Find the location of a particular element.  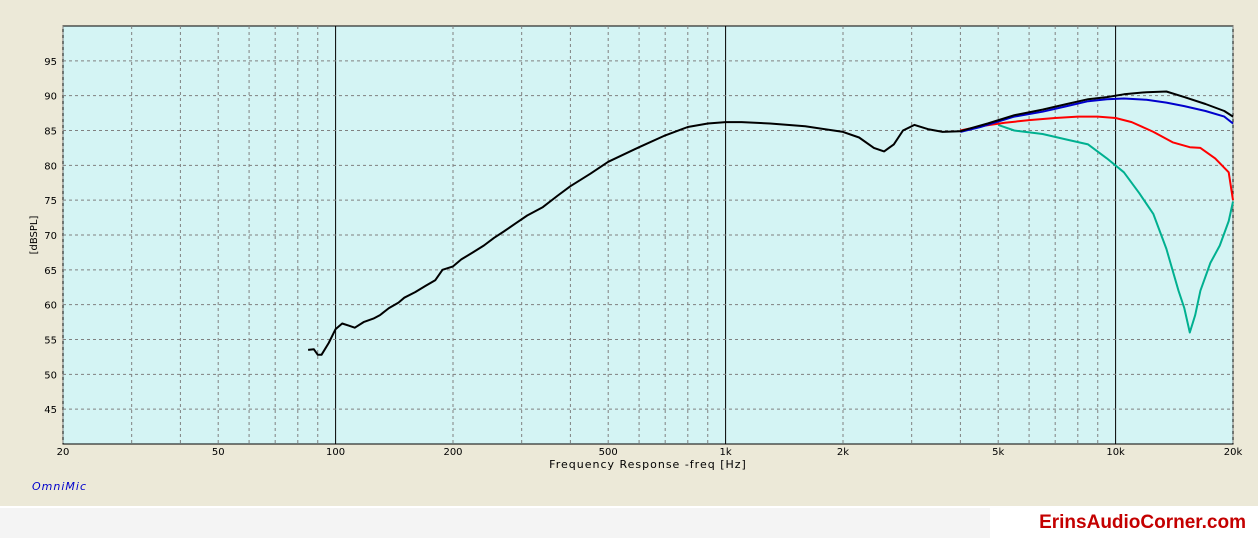

y-tick-label: 75 is located at coordinates (50, 201).